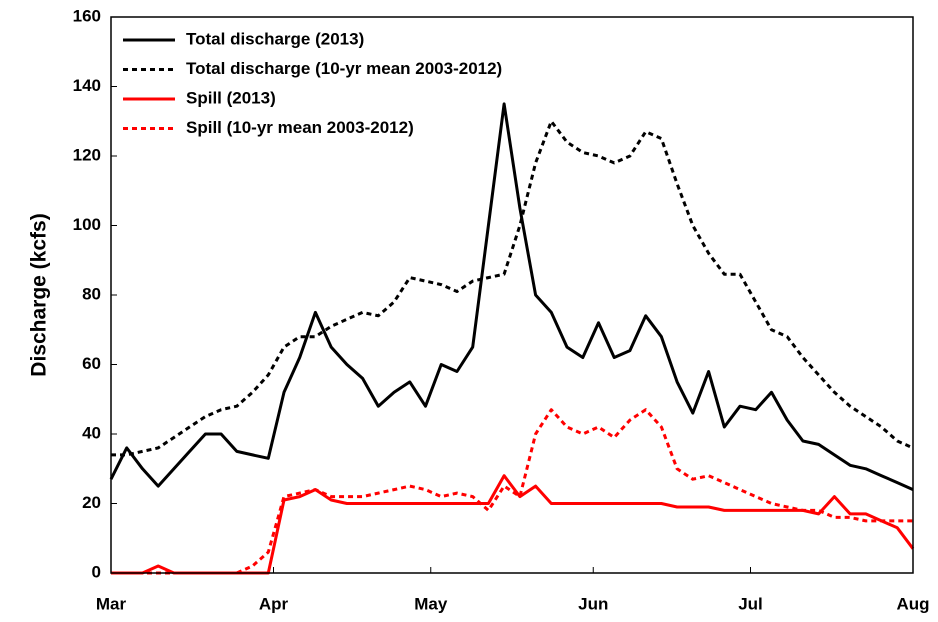 This screenshot has width=938, height=622. Describe the element at coordinates (39, 294) in the screenshot. I see `y-axis-label: Discharge (kcfs)` at that location.